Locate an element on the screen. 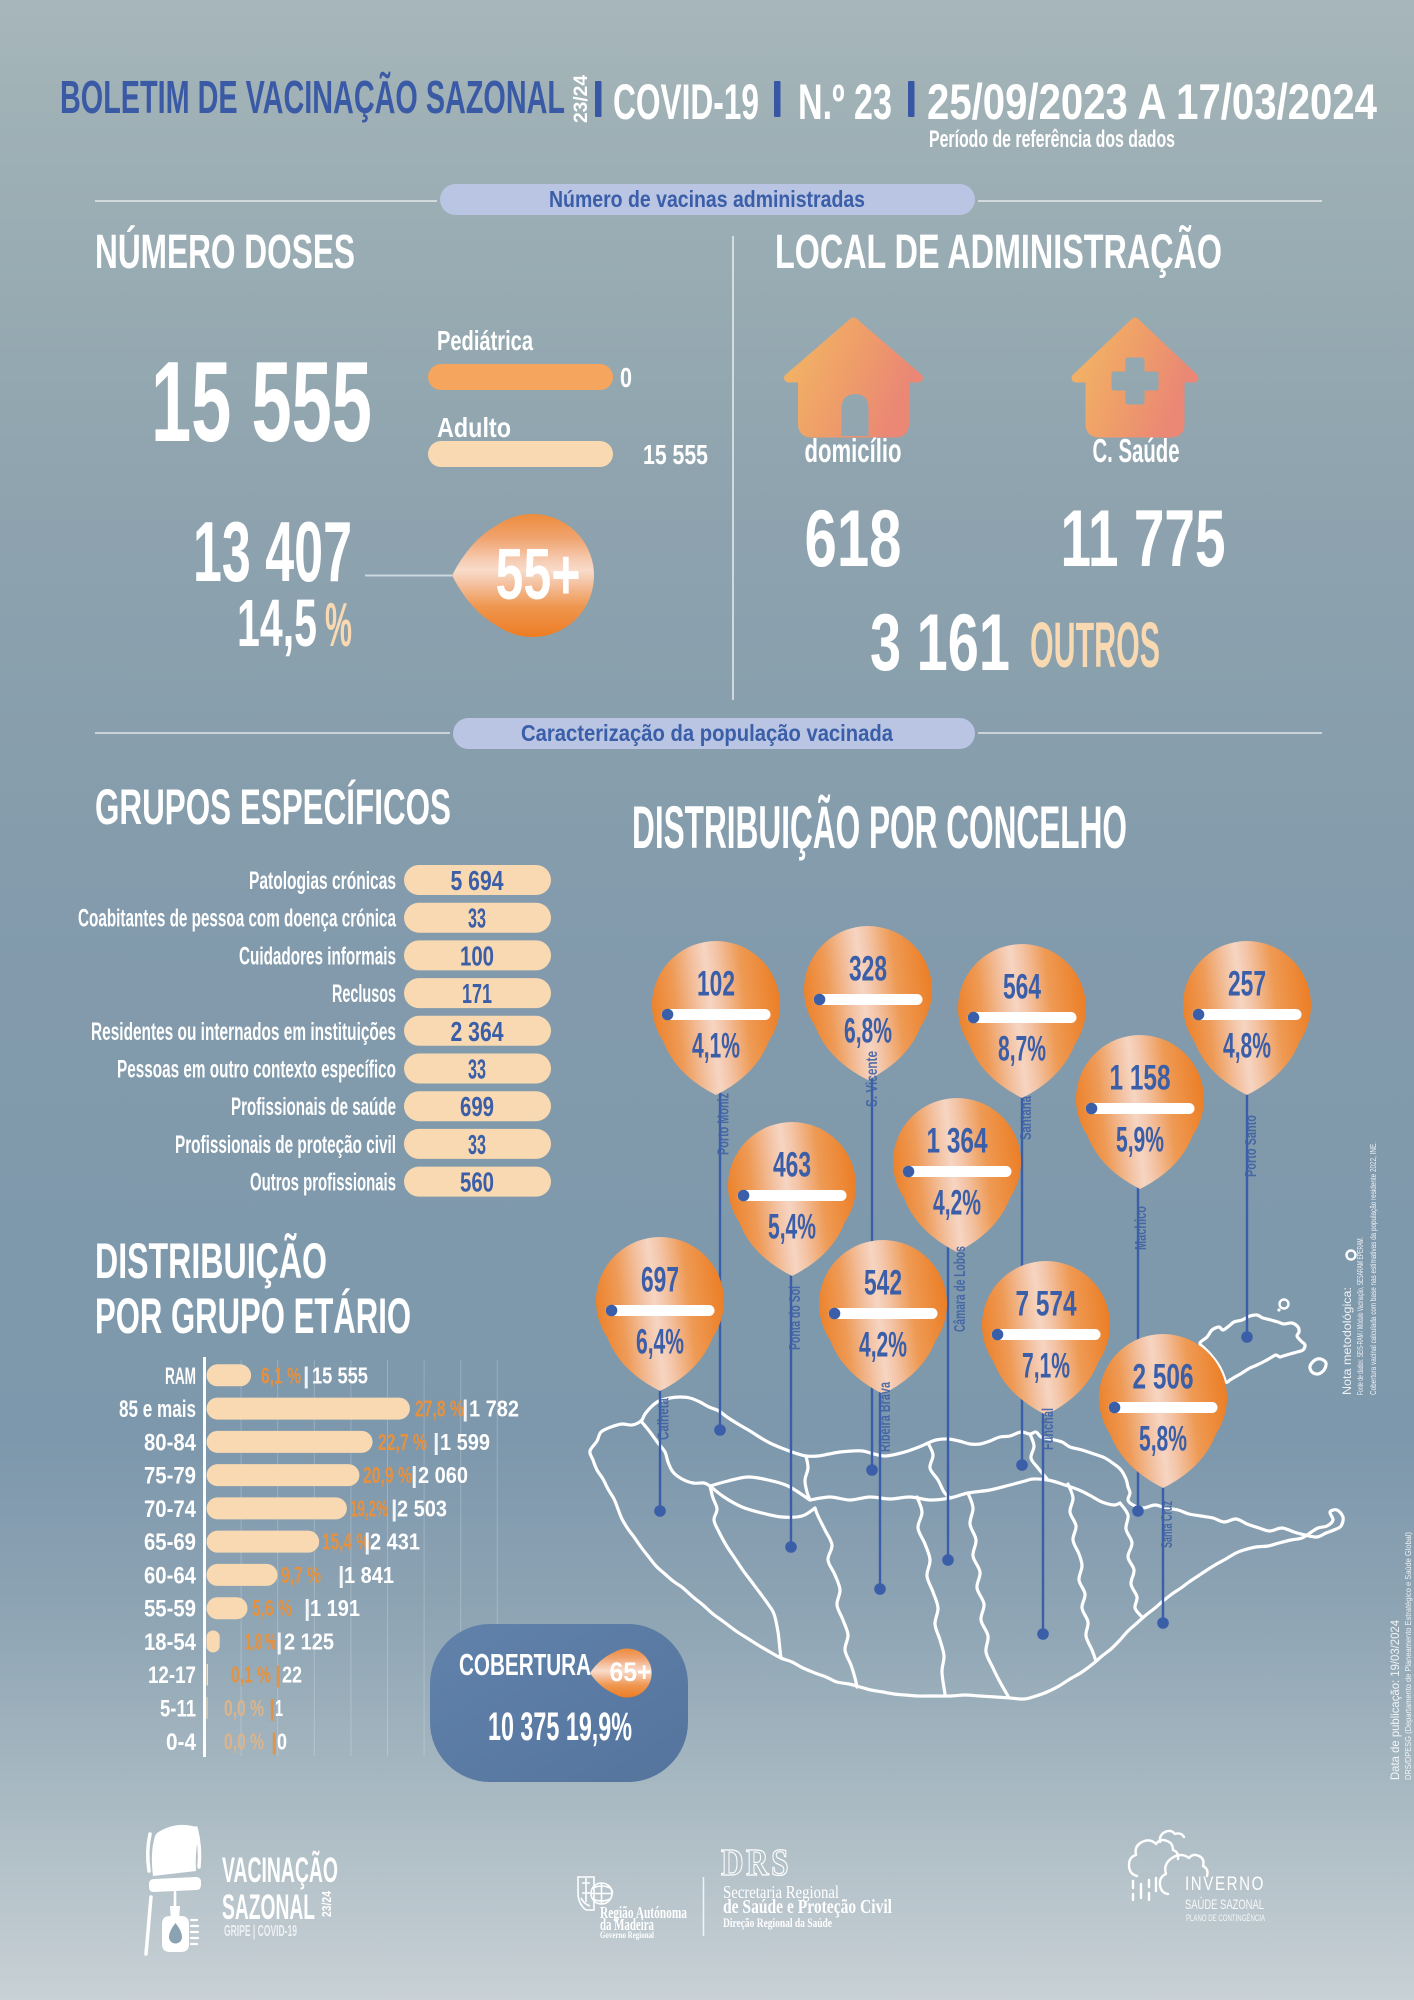 This screenshot has width=1414, height=2000. svg-text: Pediátrica is located at coordinates (485, 340).